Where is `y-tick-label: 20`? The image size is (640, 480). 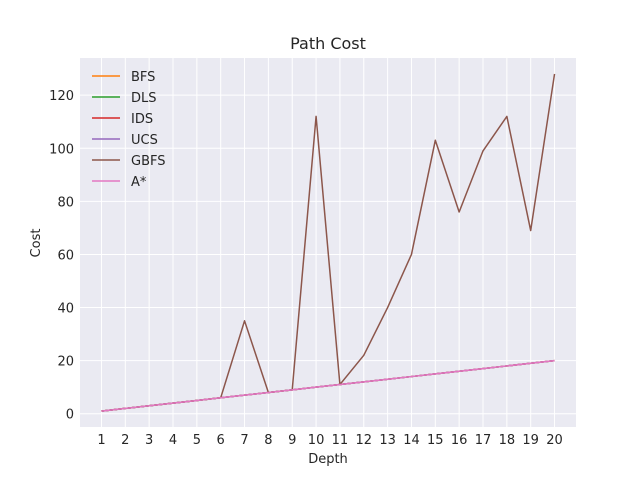
y-tick-label: 20 is located at coordinates (65, 362).